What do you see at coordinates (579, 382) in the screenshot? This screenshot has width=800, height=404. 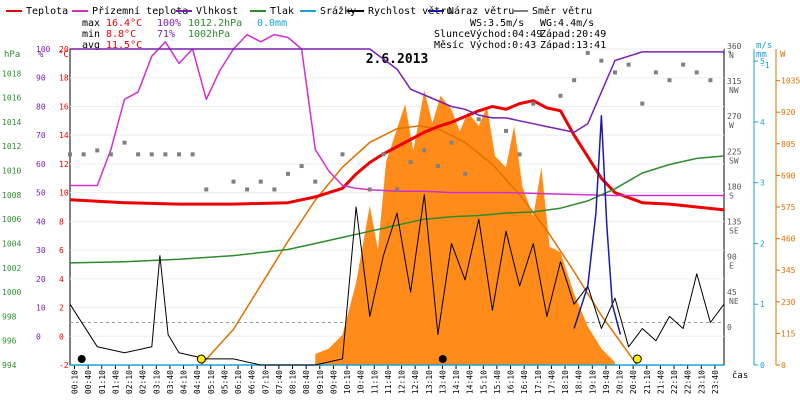 I see `x-tick-label: 18:40` at bounding box center [579, 382].